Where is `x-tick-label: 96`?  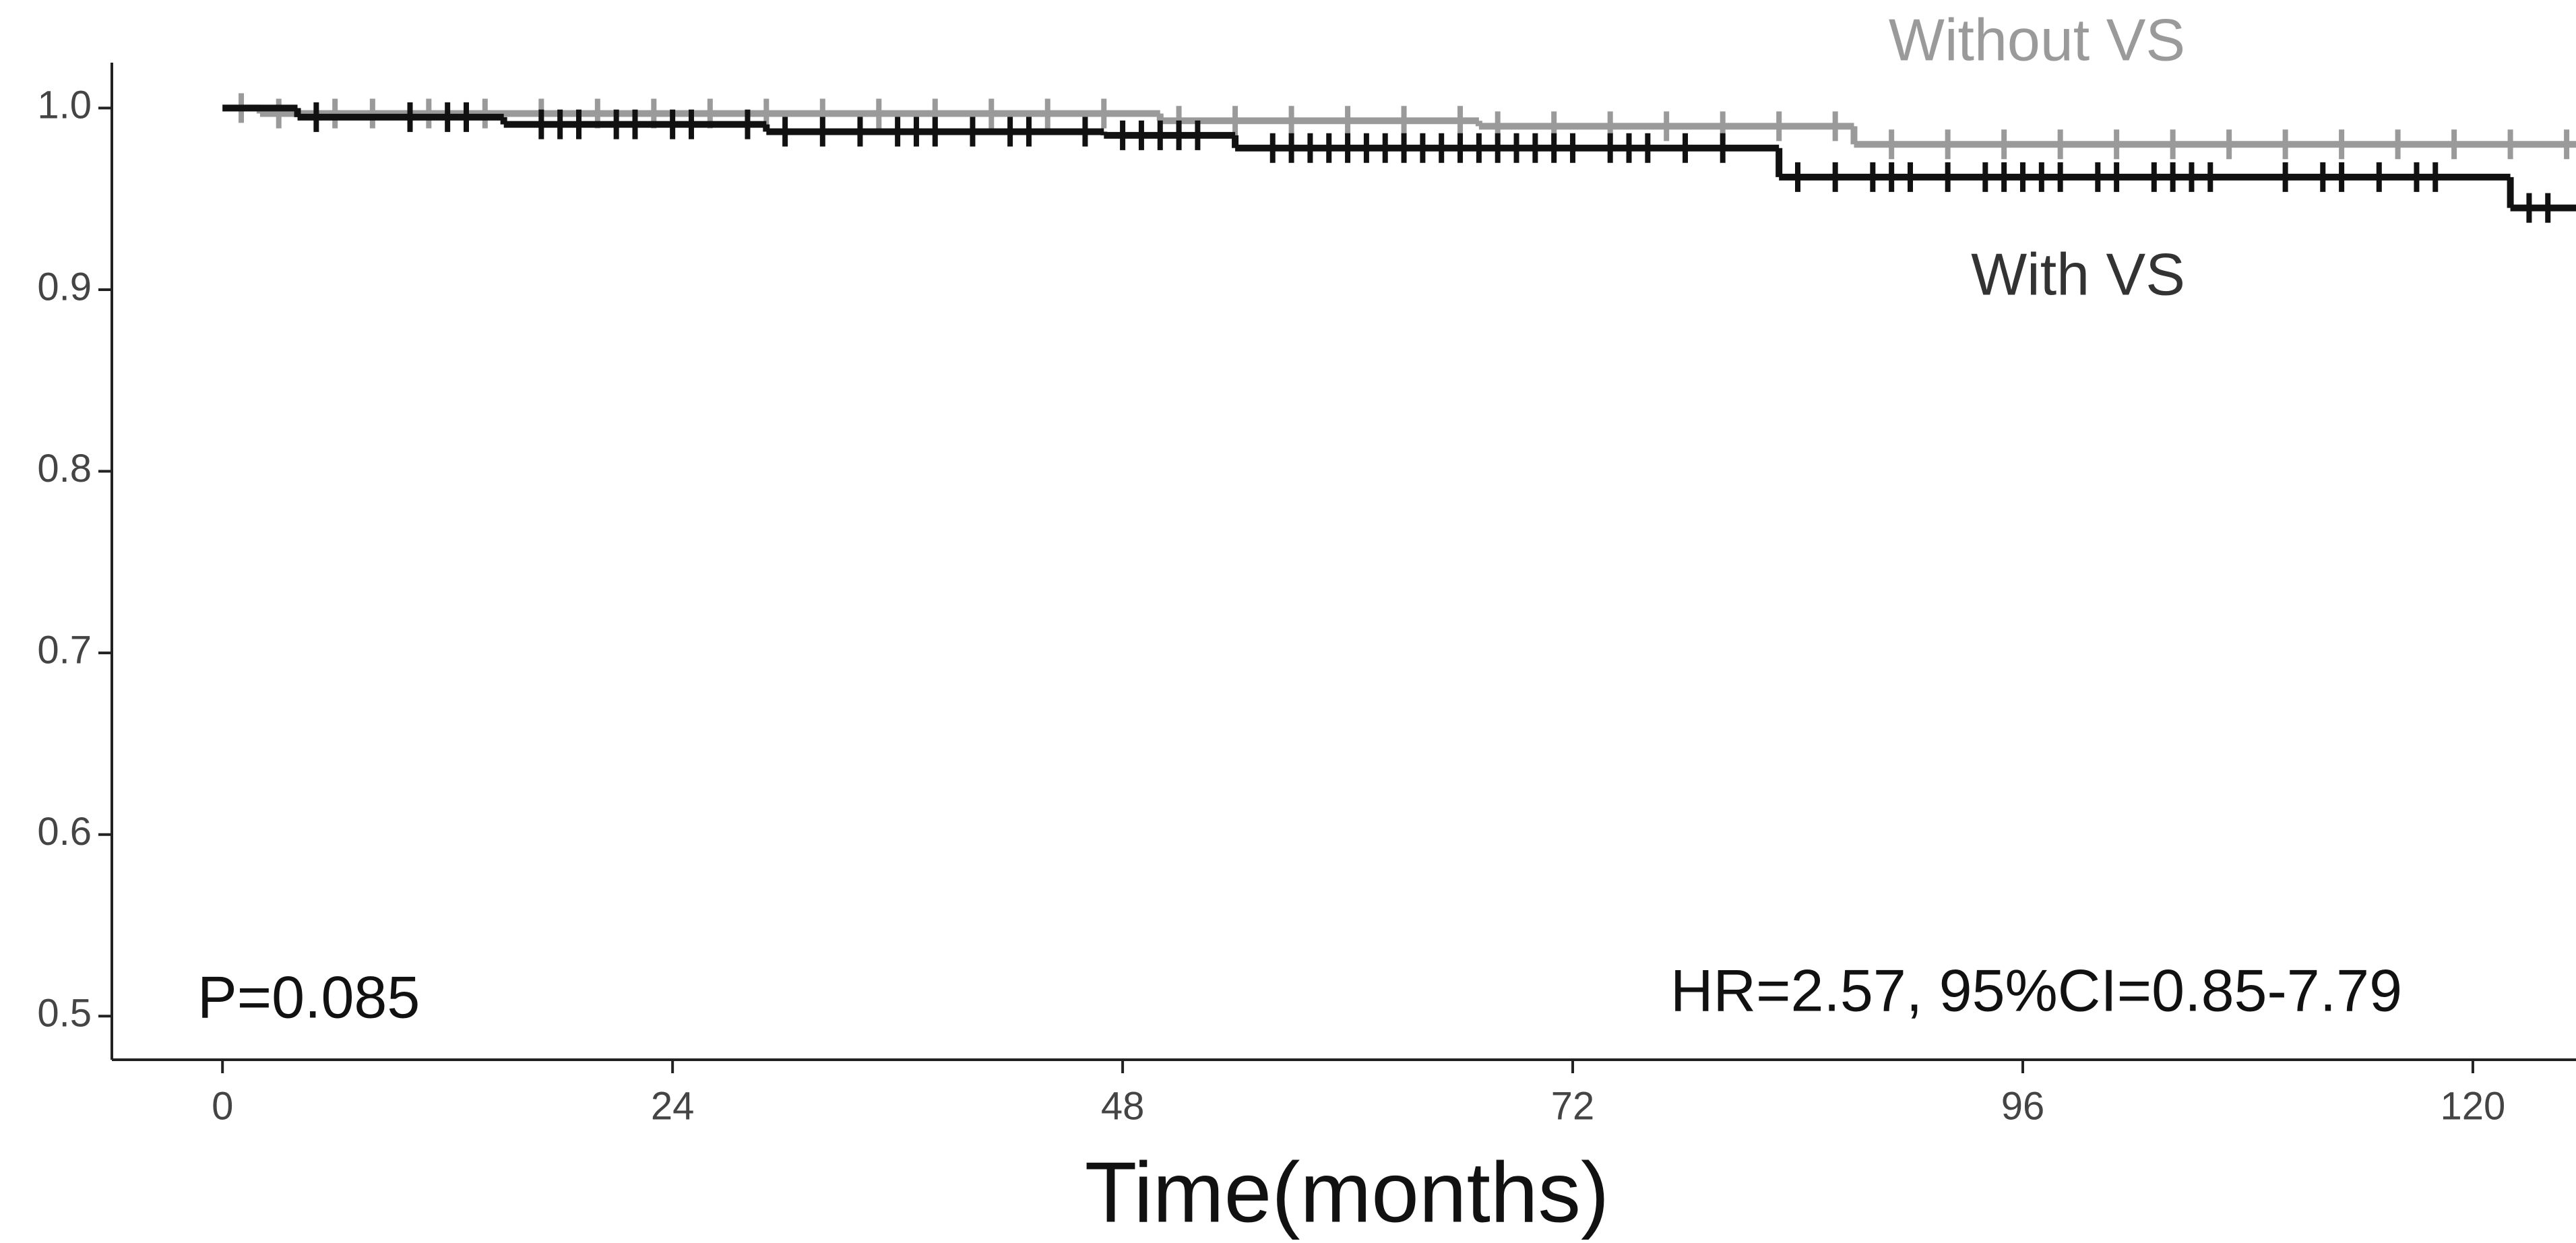
x-tick-label: 96 is located at coordinates (2023, 1106).